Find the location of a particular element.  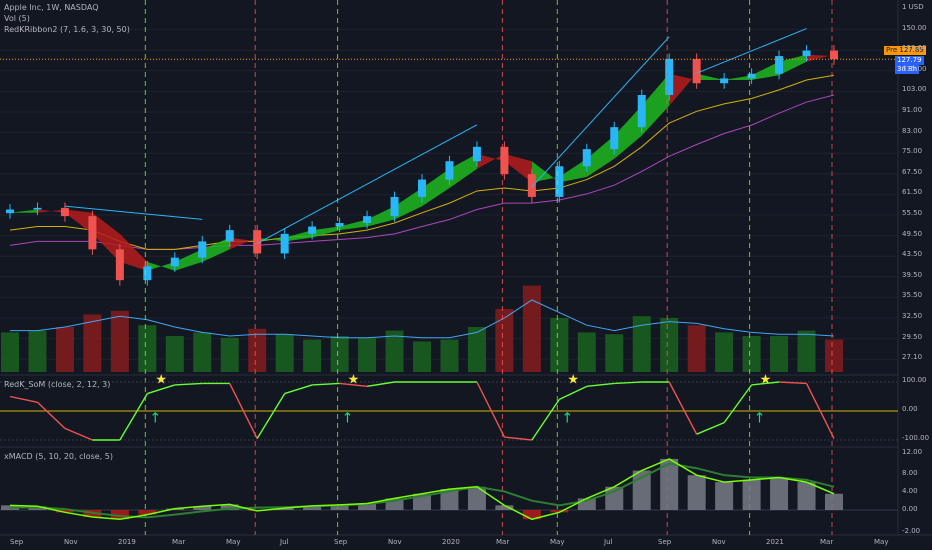

time-tick-label: May is located at coordinates (557, 542).